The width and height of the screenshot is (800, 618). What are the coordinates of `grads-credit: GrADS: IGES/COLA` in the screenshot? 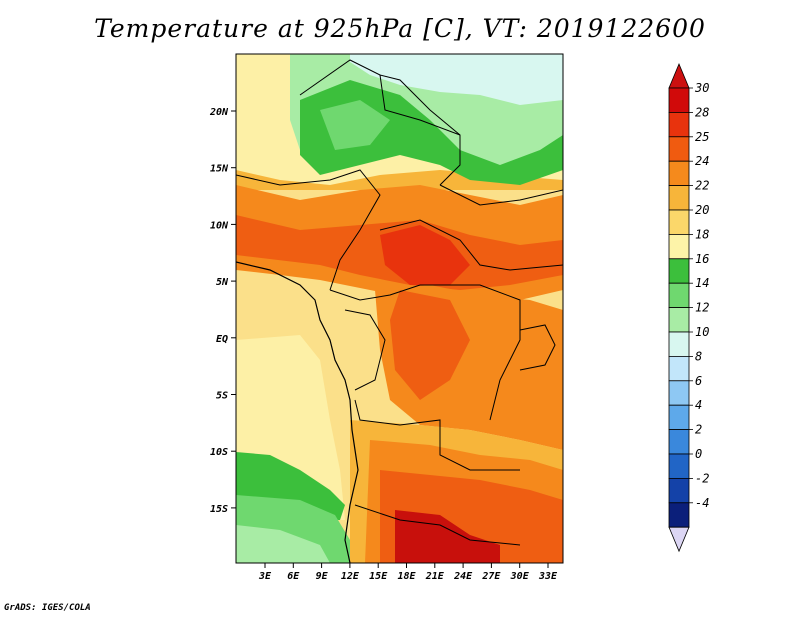 It's located at (47, 608).